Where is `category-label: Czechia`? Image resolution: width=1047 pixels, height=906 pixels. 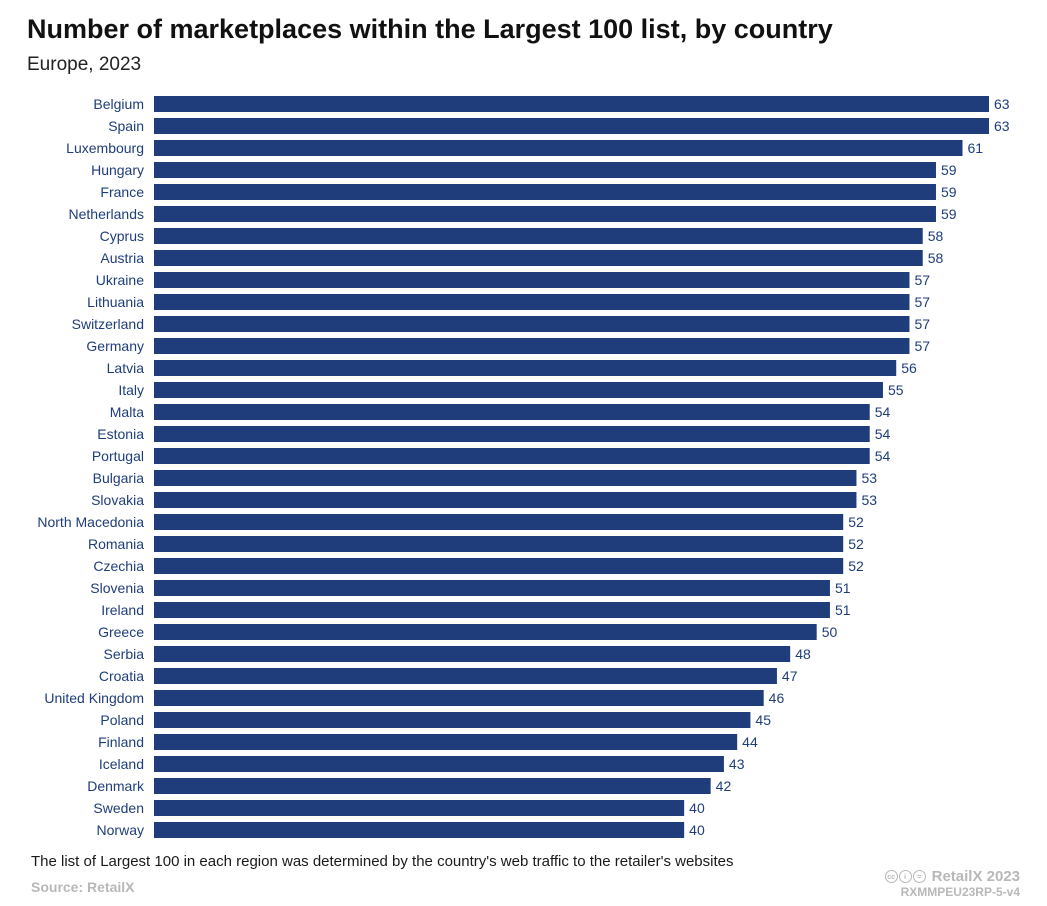 category-label: Czechia is located at coordinates (118, 566).